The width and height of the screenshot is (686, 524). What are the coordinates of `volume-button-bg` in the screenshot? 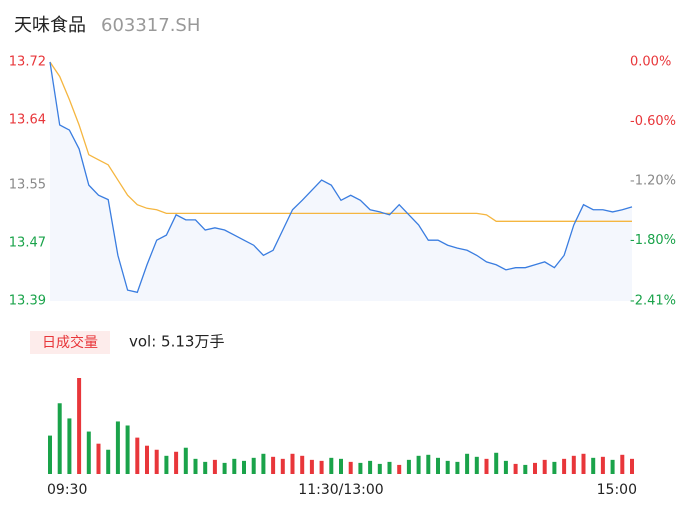 It's located at (70, 342).